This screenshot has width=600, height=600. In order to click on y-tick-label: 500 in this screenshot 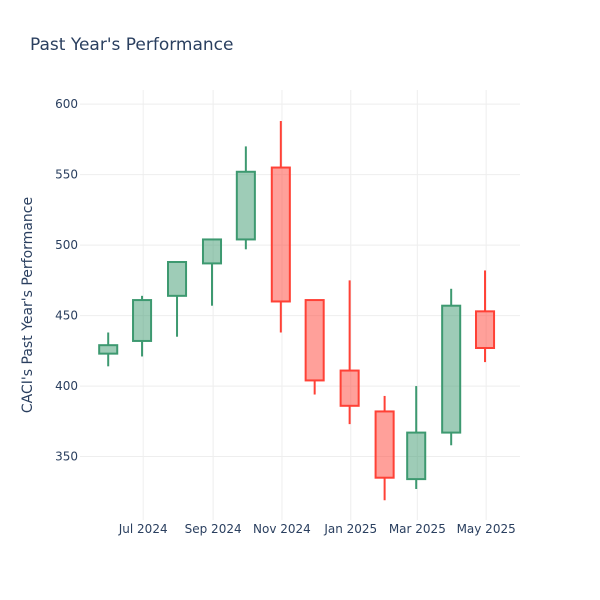, I will do `click(66, 245)`.